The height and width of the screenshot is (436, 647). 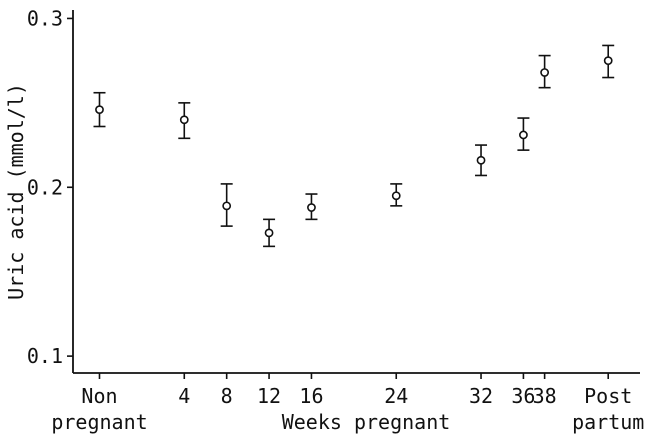 I want to click on x-tick-sublabel: partum, so click(x=608, y=422).